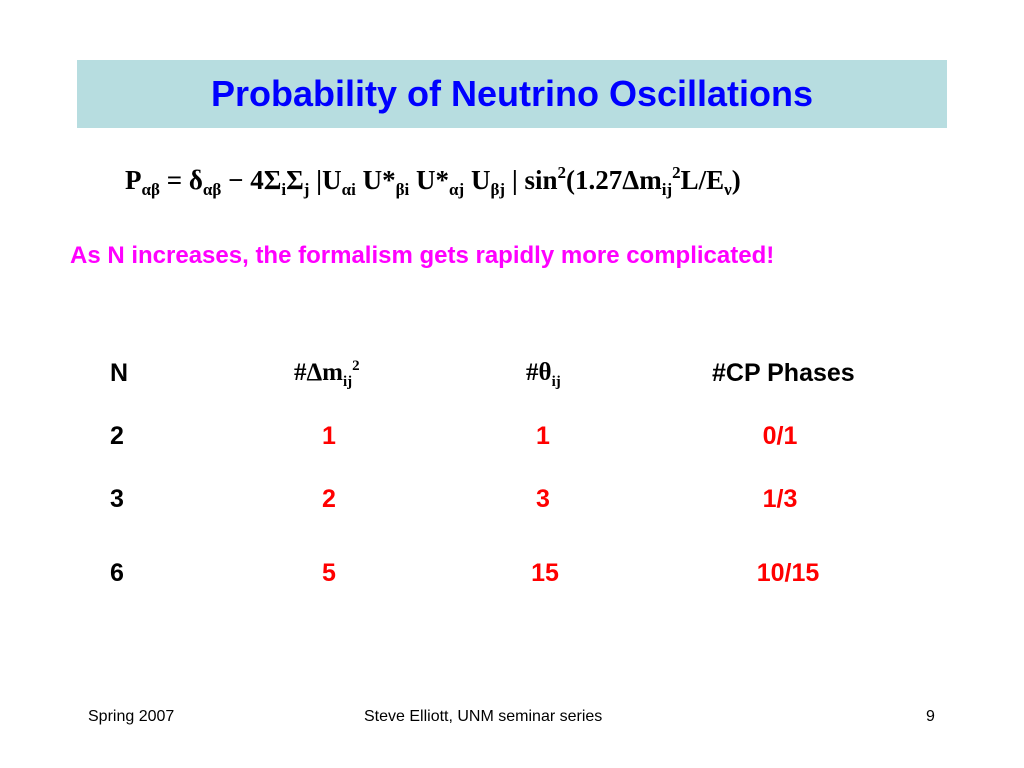 The image size is (1024, 768). What do you see at coordinates (556, 382) in the screenshot?
I see `header-theta-sub: ij` at bounding box center [556, 382].